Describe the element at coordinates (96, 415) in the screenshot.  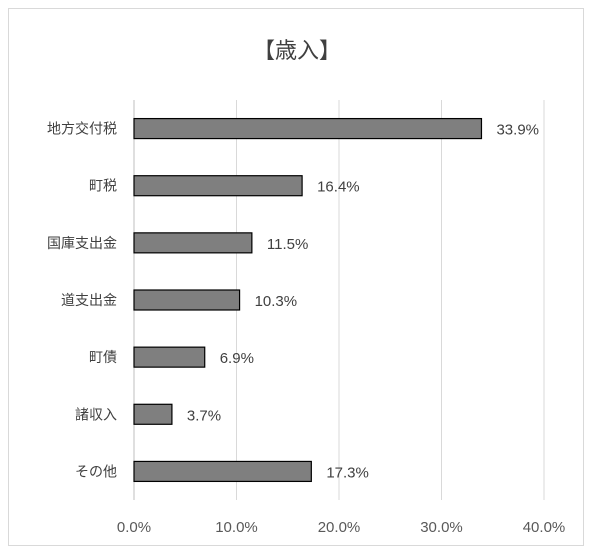
I see `category-label: 諸収入` at that location.